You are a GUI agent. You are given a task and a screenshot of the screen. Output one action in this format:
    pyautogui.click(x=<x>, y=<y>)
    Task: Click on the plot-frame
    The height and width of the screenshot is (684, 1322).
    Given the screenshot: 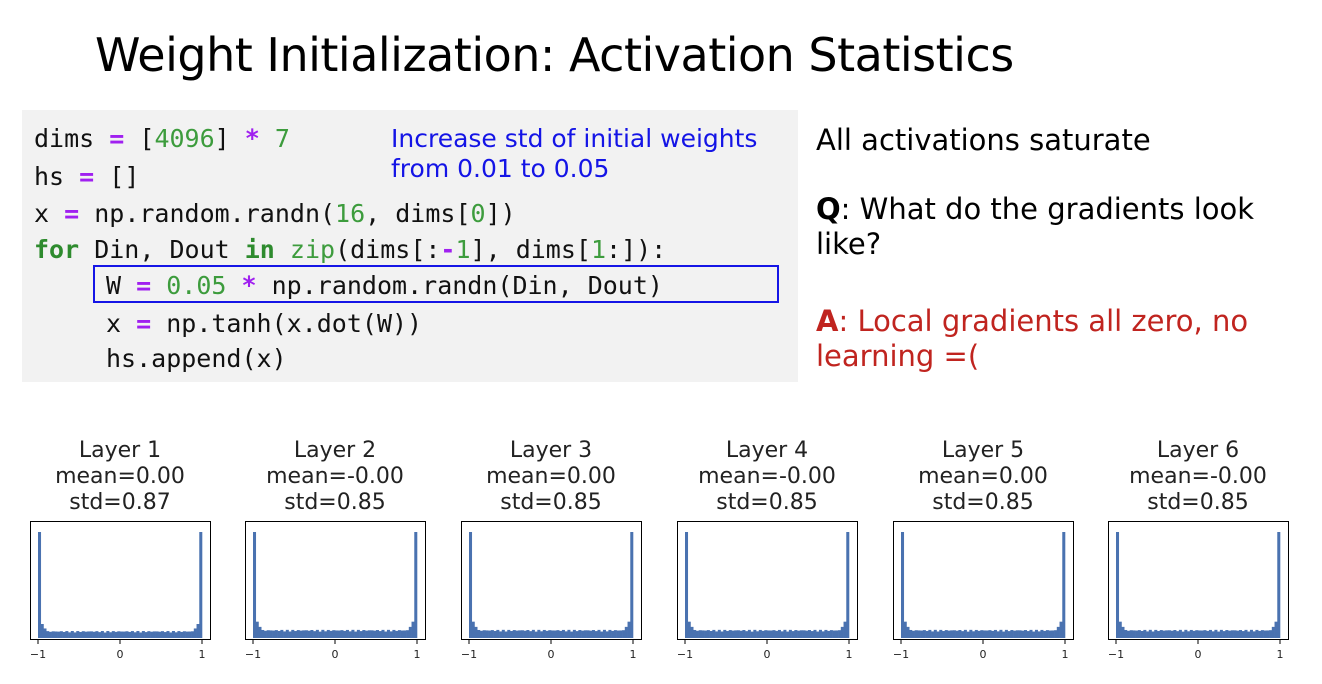 What is the action you would take?
    pyautogui.click(x=1198, y=580)
    